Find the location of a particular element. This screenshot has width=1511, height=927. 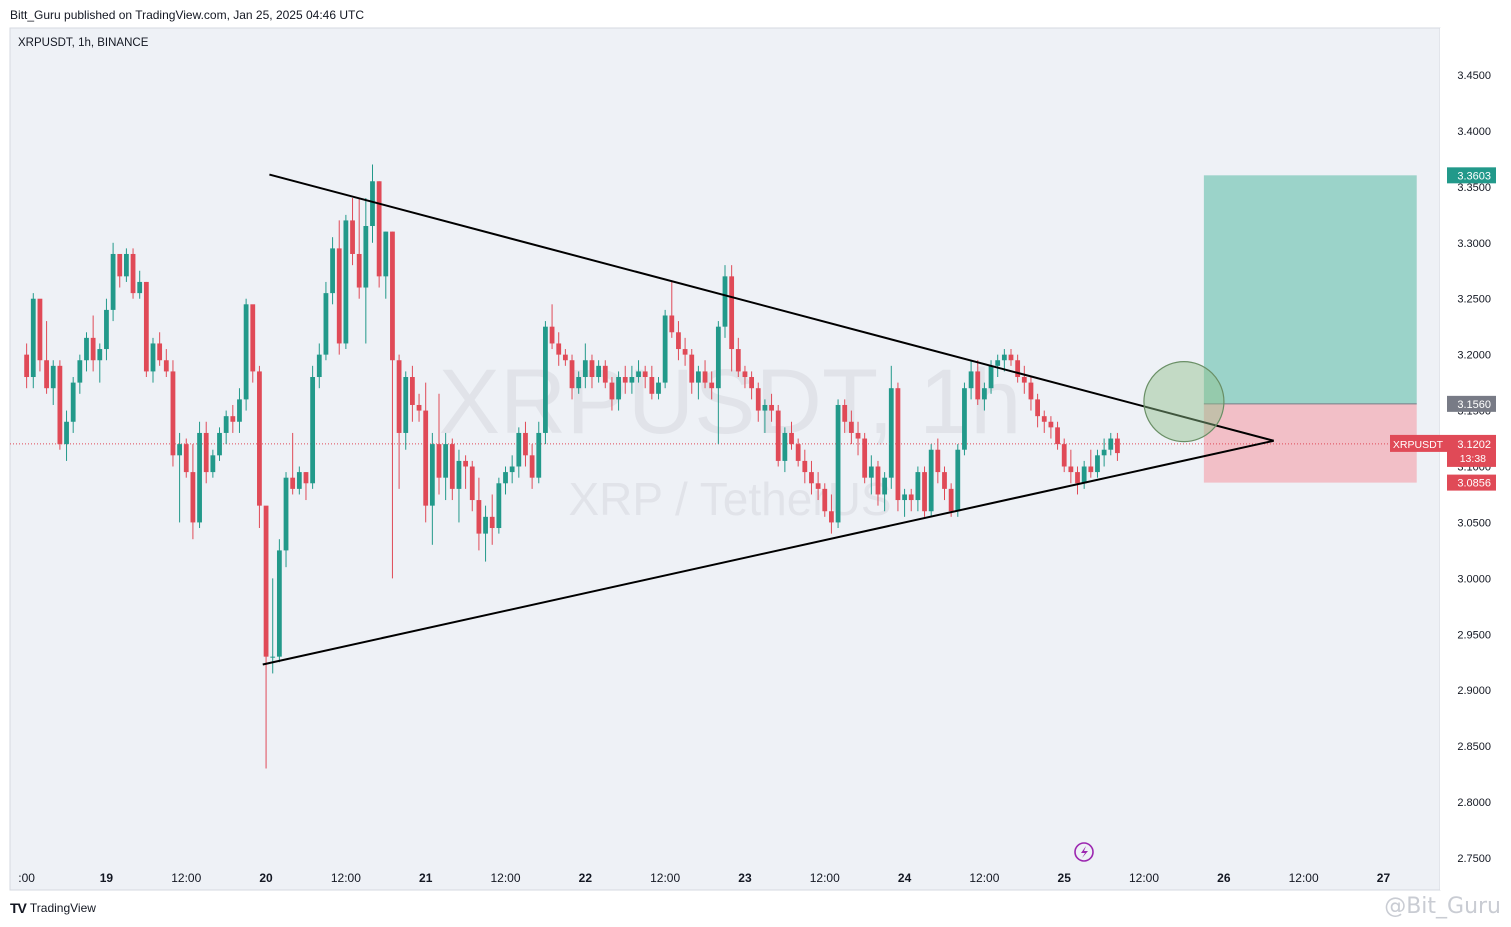

y-tick-label: 3.2500 is located at coordinates (1474, 300).